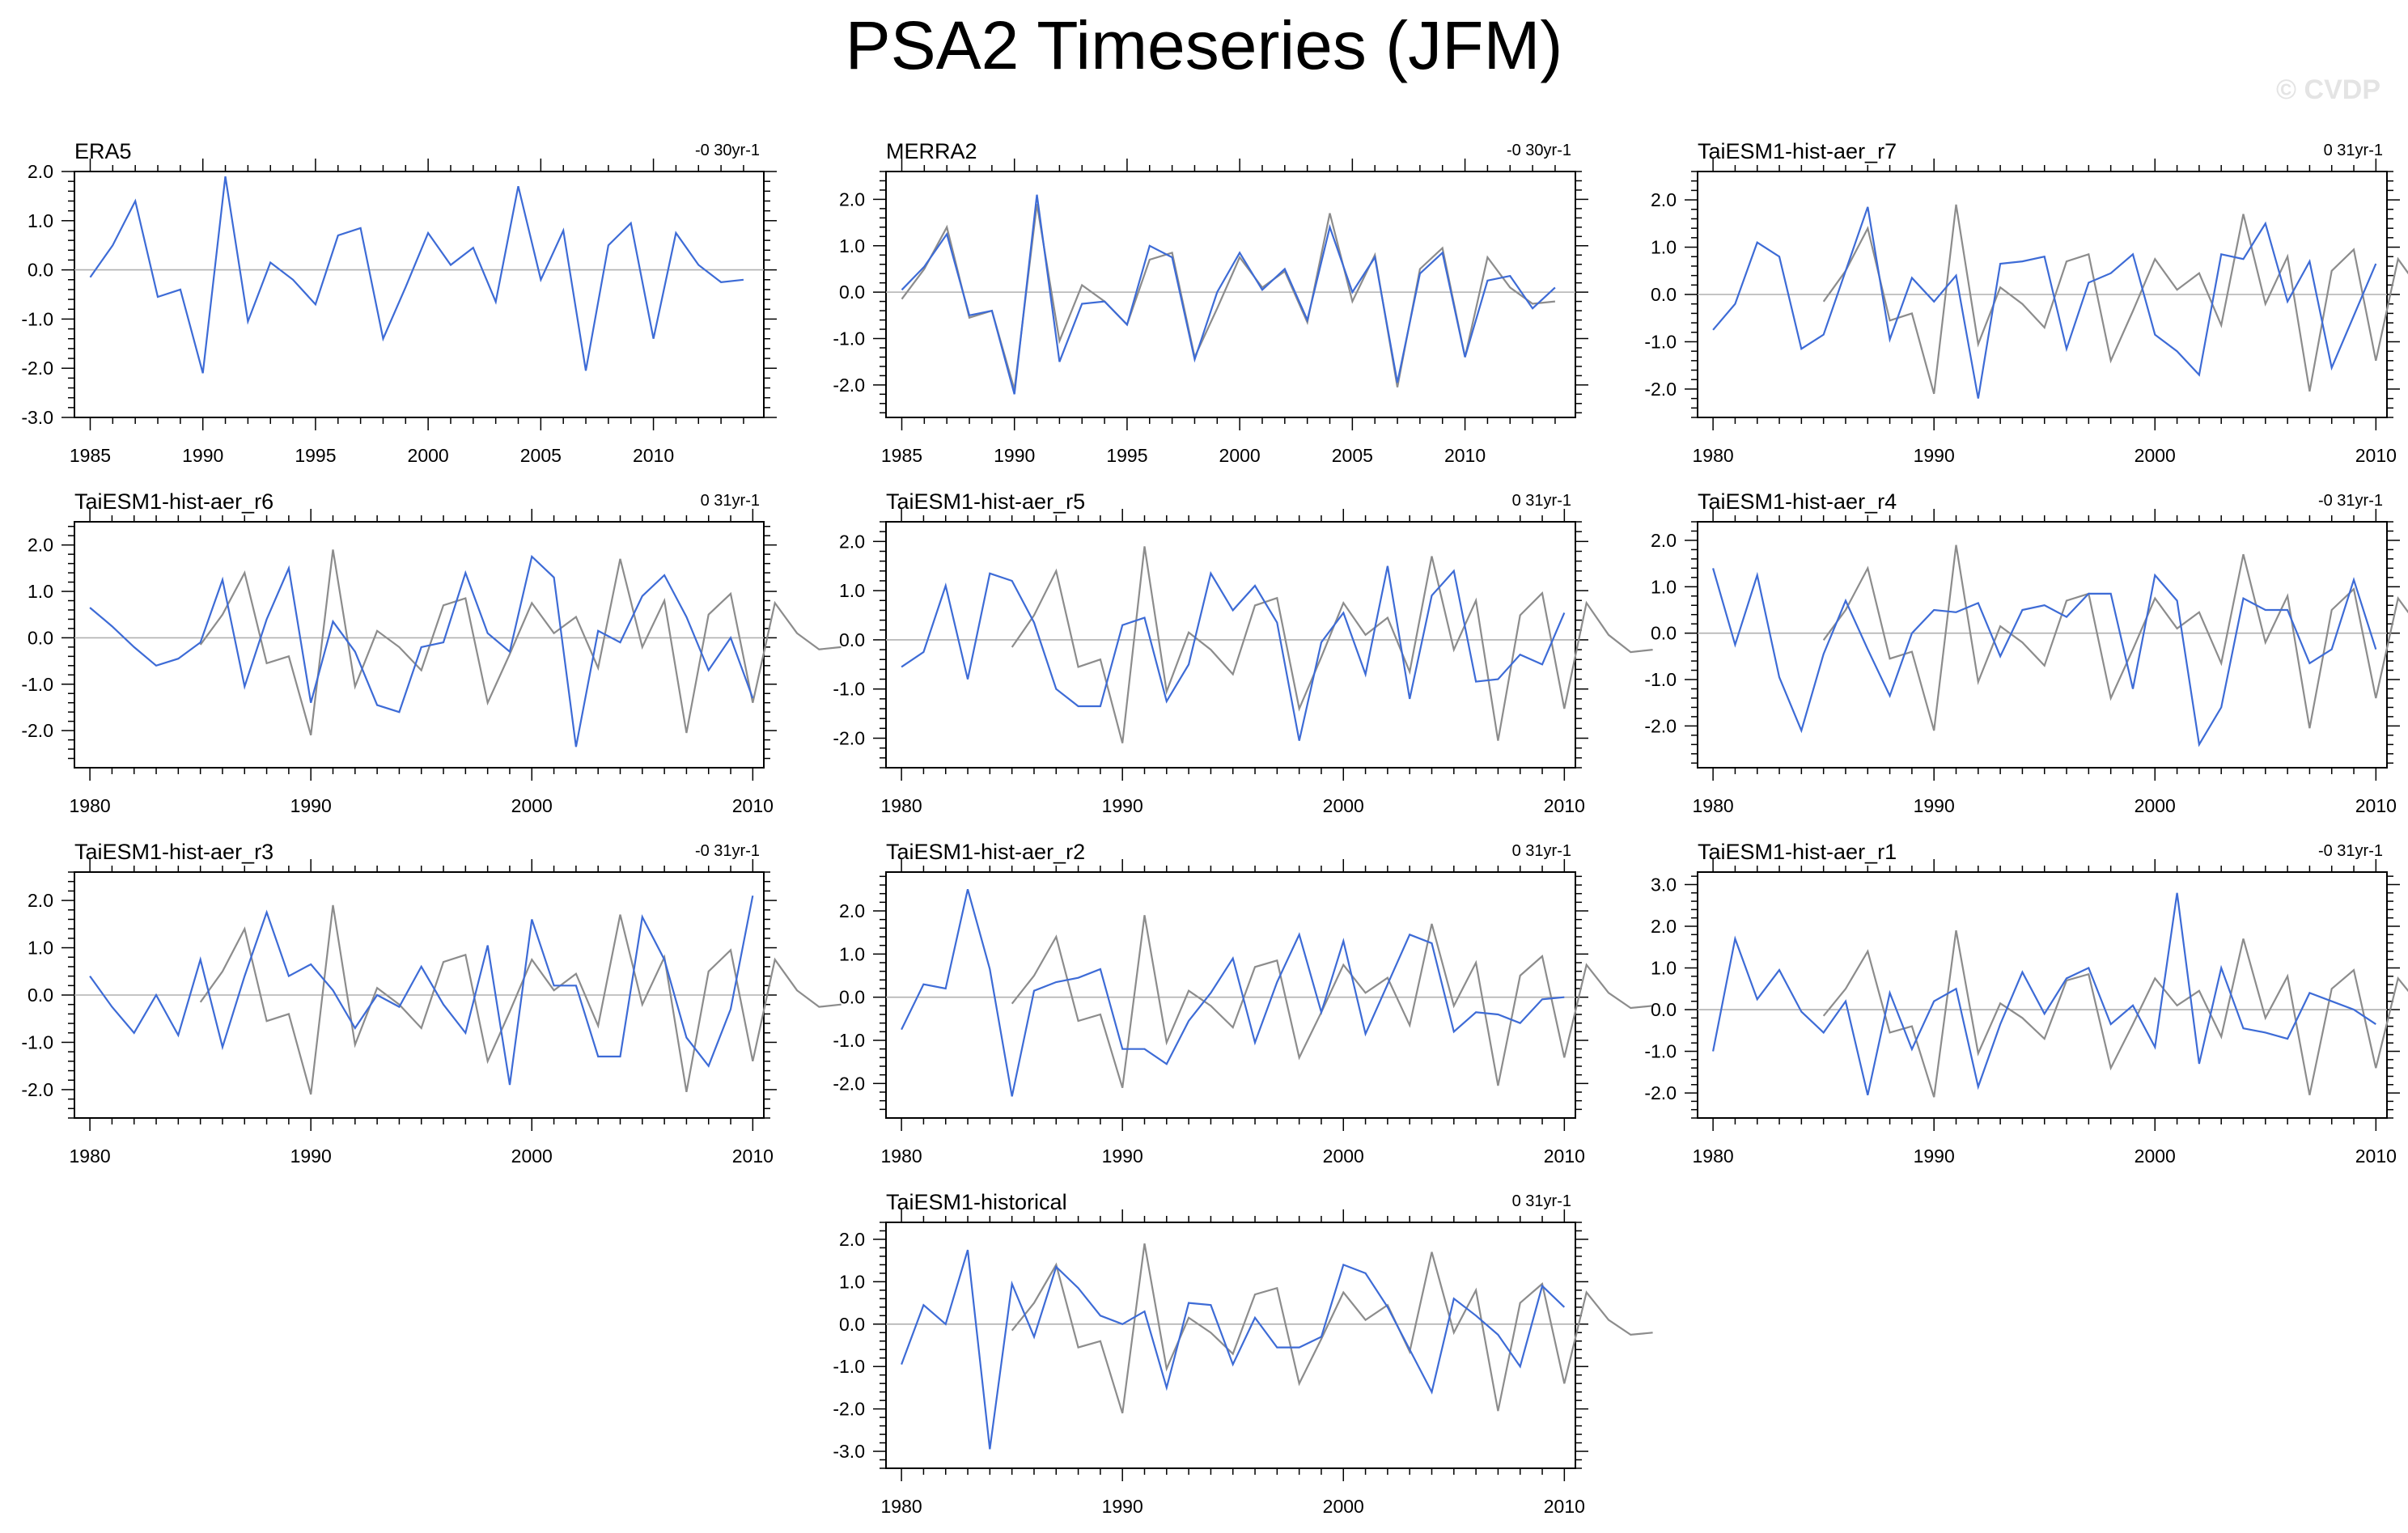  Describe the element at coordinates (1797, 151) in the screenshot. I see `panel-title: TaiESM1-hist-aer_r7` at that location.